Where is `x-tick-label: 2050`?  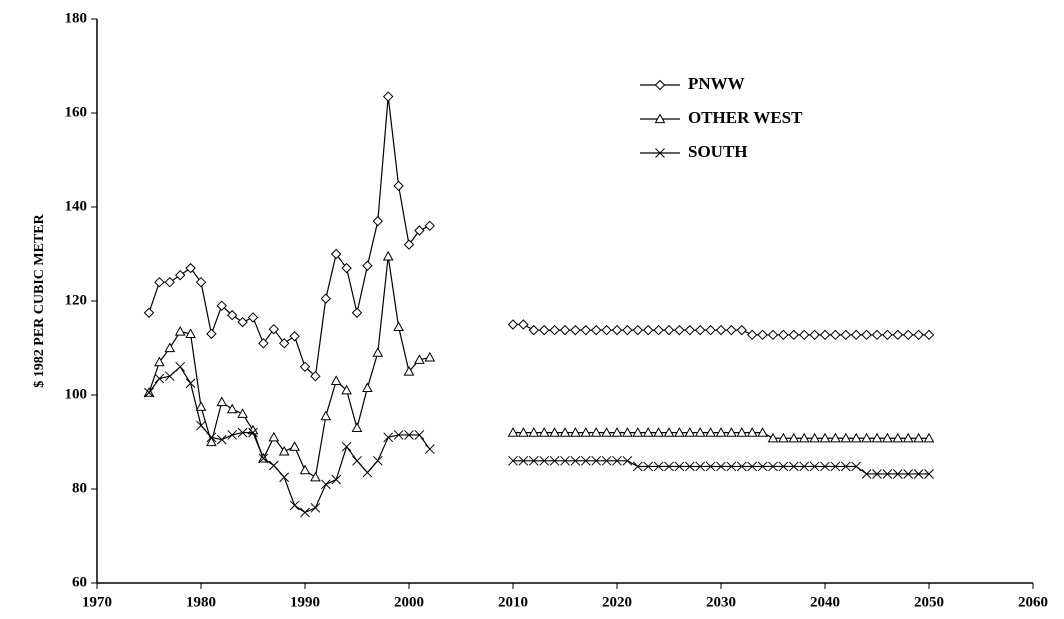
x-tick-label: 2050 is located at coordinates (929, 602).